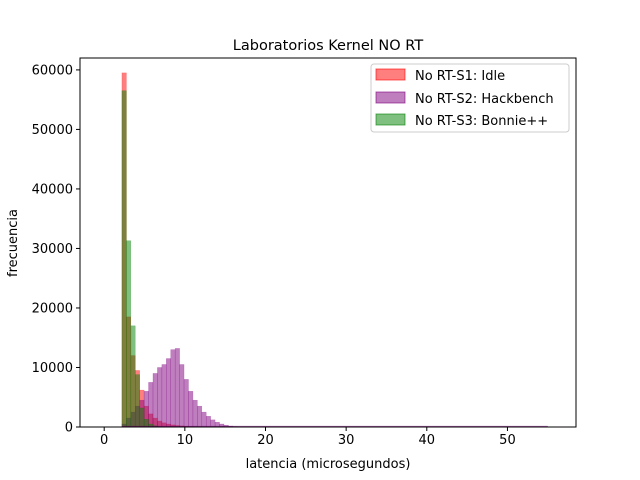  I want to click on y-axis: 0 10000 20000 30000 40000 50000 60000, so click(56, 249).